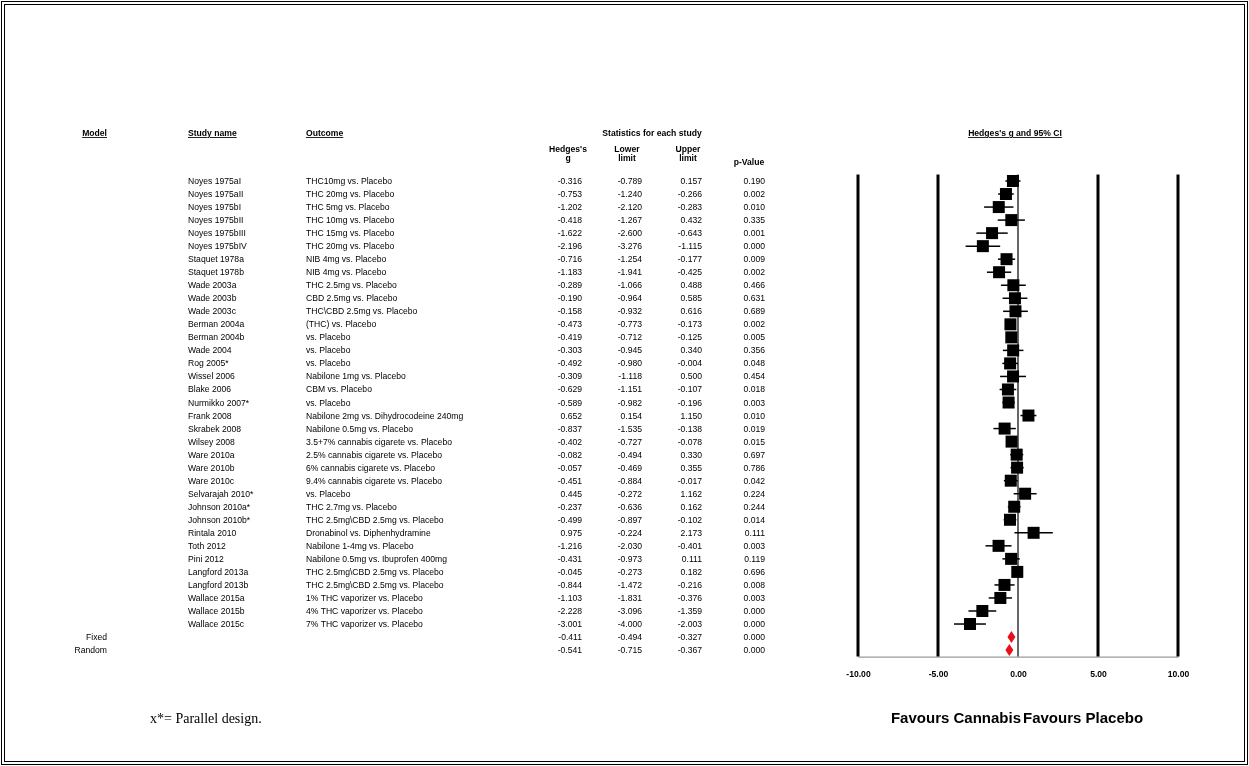 This screenshot has height=766, width=1249. Describe the element at coordinates (630, 624) in the screenshot. I see `text: -4.000` at that location.